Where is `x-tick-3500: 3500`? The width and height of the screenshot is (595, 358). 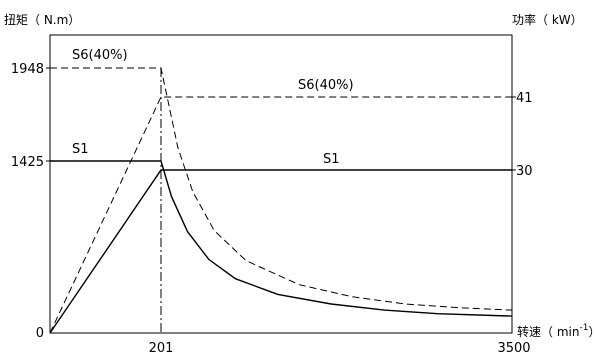
x-tick-3500: 3500 is located at coordinates (513, 348).